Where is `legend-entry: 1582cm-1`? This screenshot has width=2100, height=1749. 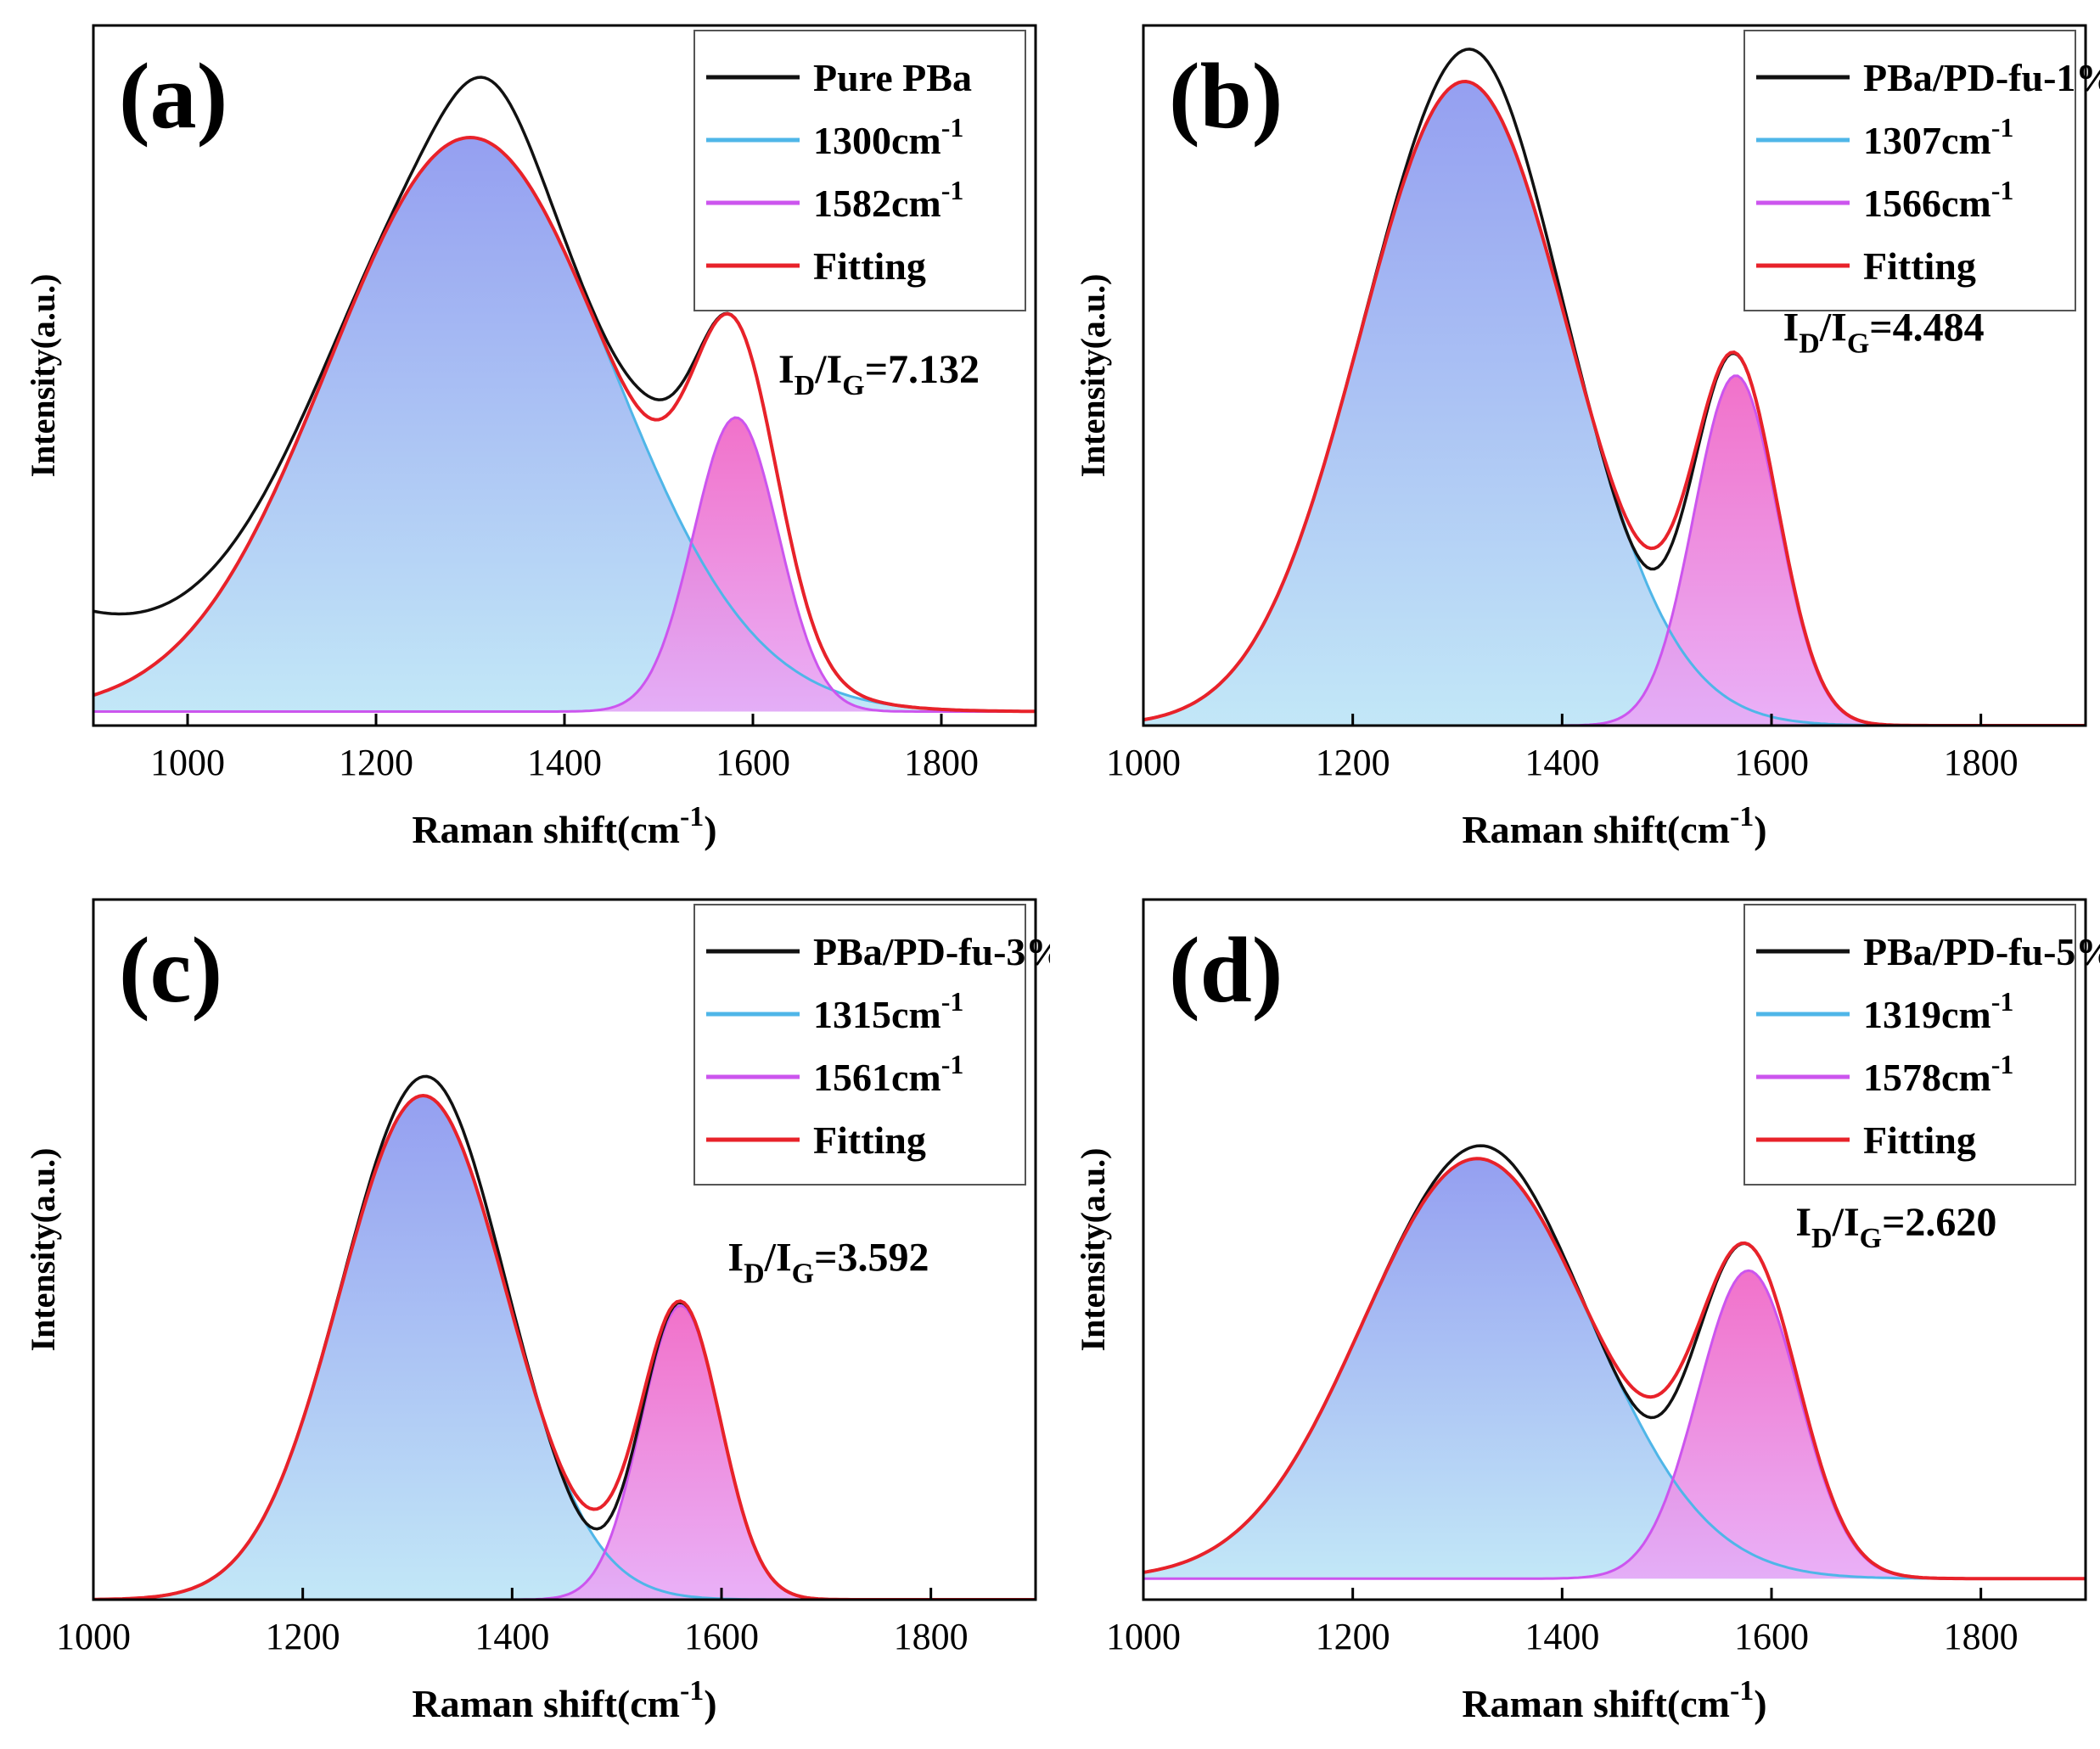
legend-entry: 1582cm-1 is located at coordinates (888, 200).